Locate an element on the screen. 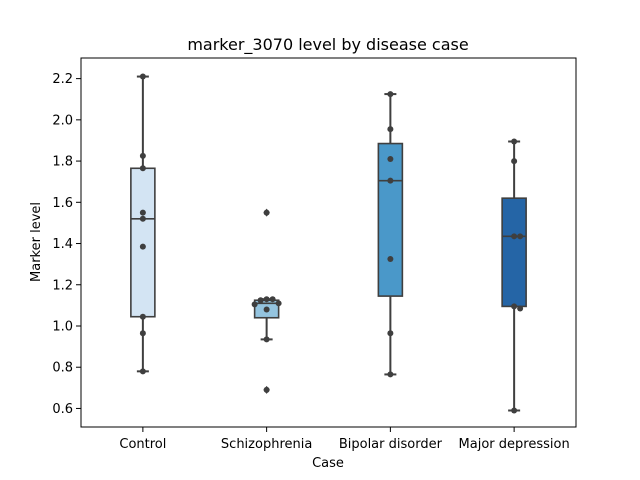 This screenshot has height=480, width=640. y-tick-label: 1.2 is located at coordinates (62, 285).